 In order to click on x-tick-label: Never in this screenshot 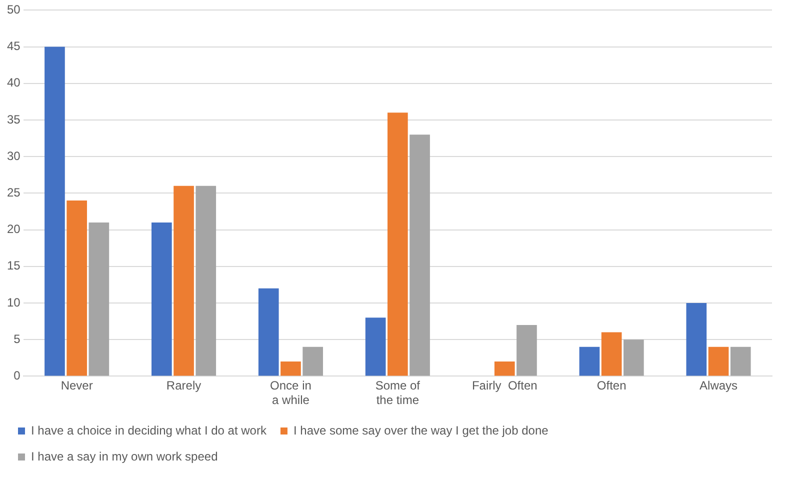, I will do `click(76, 385)`.